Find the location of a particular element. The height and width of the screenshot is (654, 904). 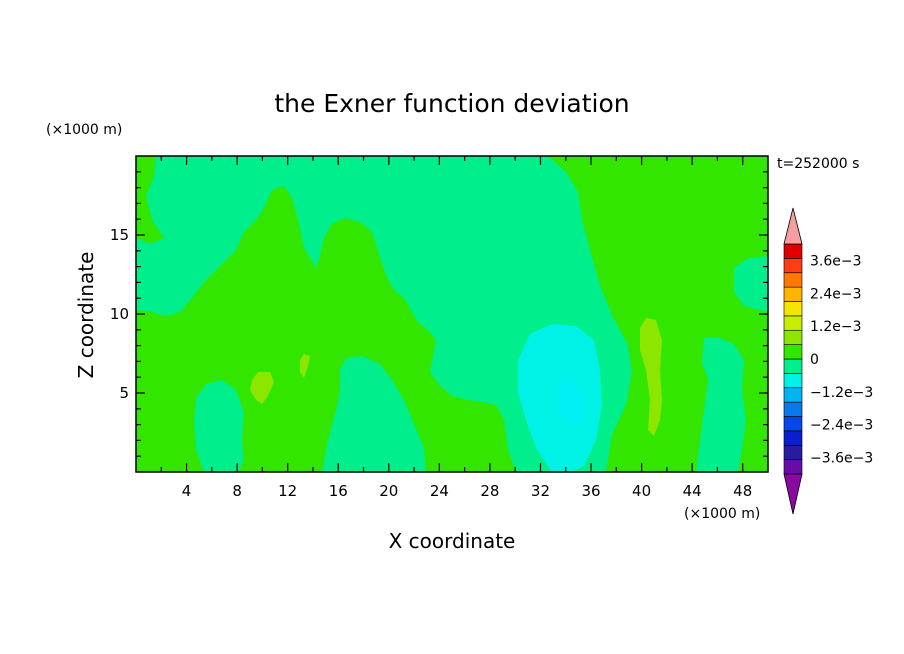

region-yellowgreen-right is located at coordinates (651, 377).